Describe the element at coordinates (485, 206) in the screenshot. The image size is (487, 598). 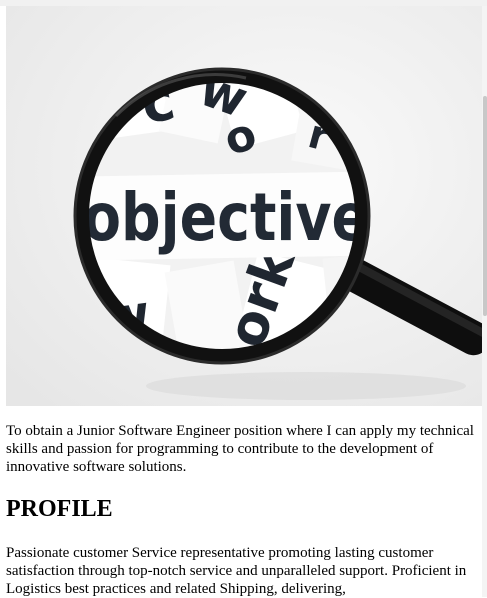
I see `scrollbar-thumb` at that location.